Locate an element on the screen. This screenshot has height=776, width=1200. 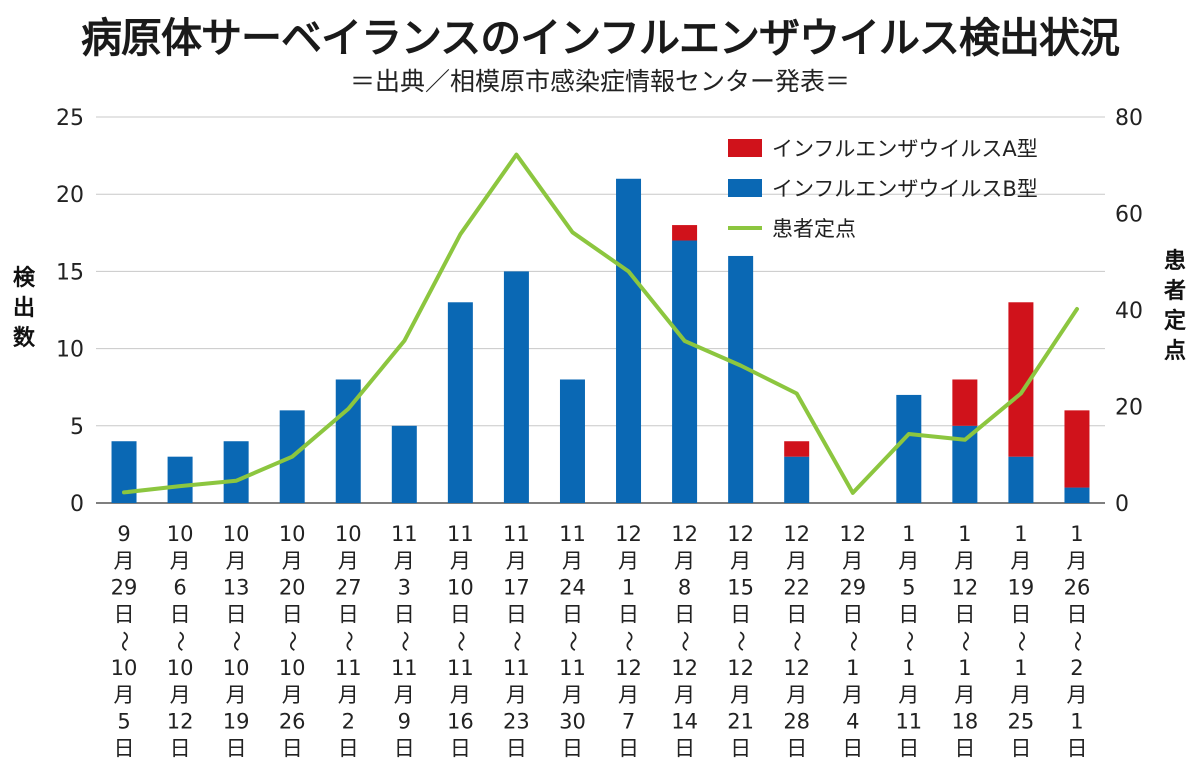
x-tick-part: 27 is located at coordinates (348, 588).